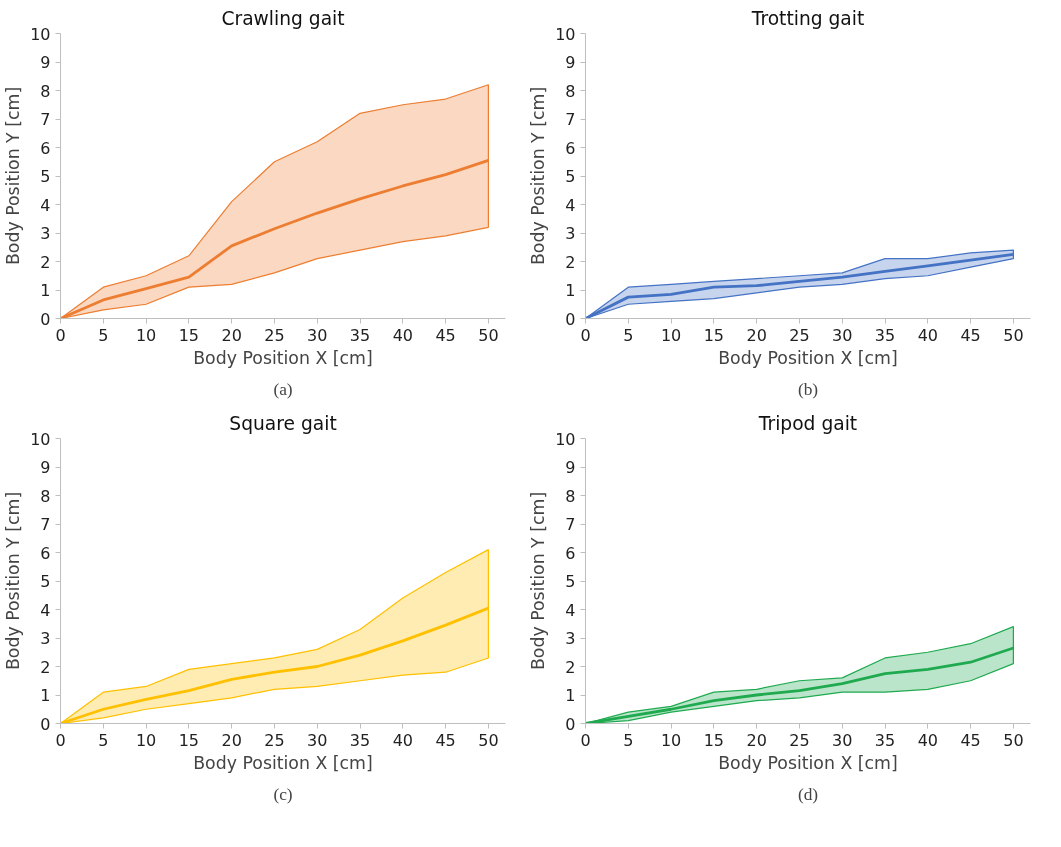 This screenshot has height=847, width=1061. Describe the element at coordinates (283, 423) in the screenshot. I see `chart-title: Square gait` at that location.